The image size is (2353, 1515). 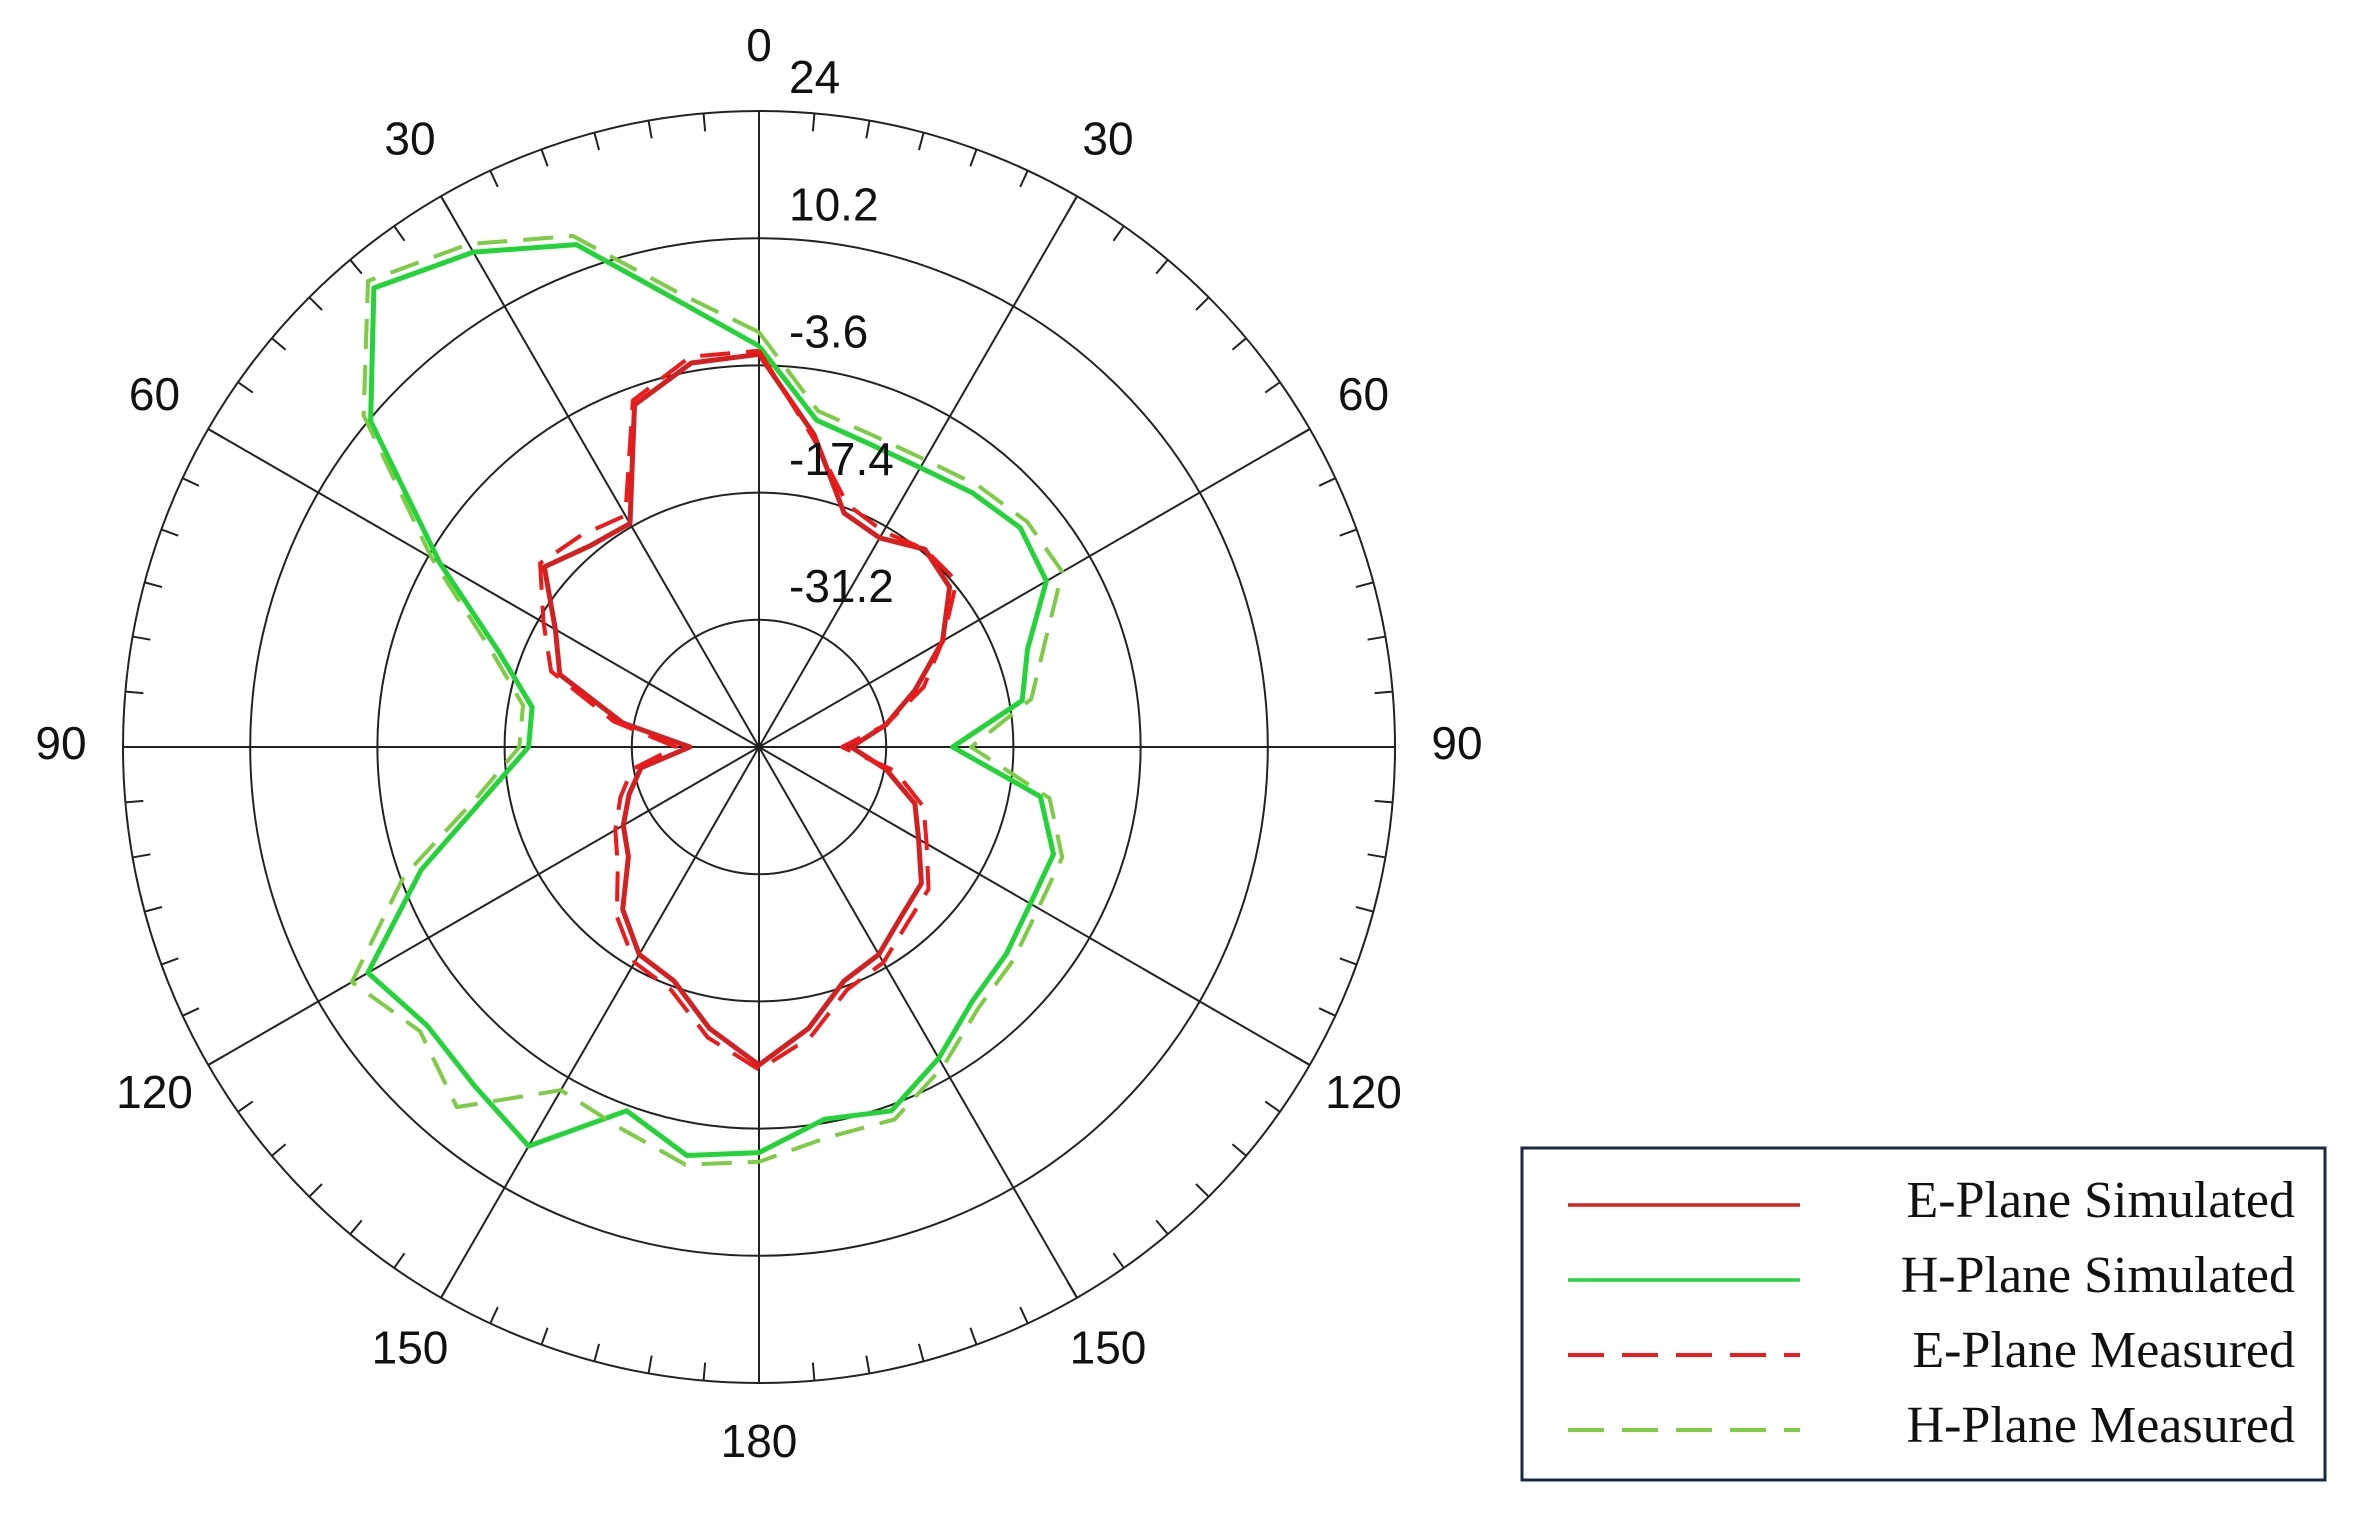 I want to click on legend-label: H-Plane Measured, so click(x=2101, y=1425).